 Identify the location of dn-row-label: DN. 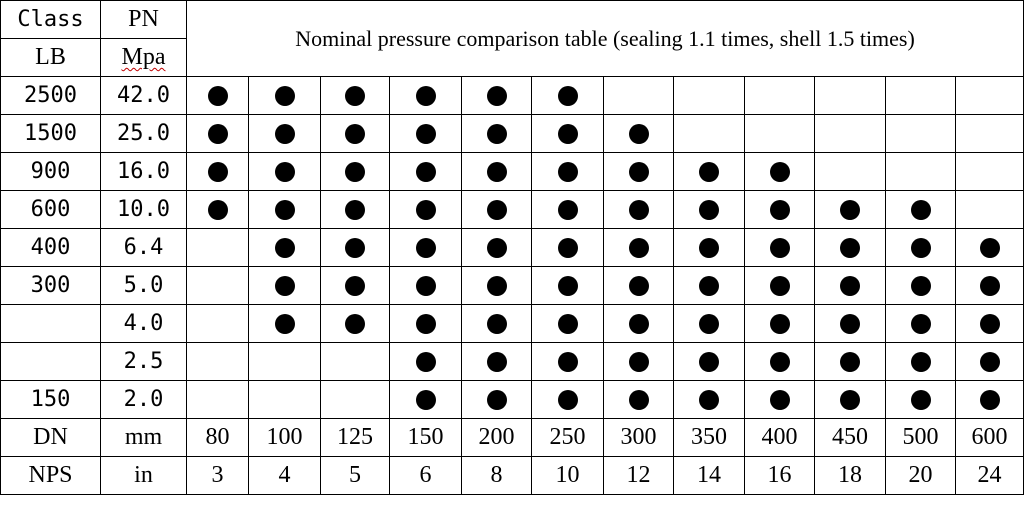
(50, 437).